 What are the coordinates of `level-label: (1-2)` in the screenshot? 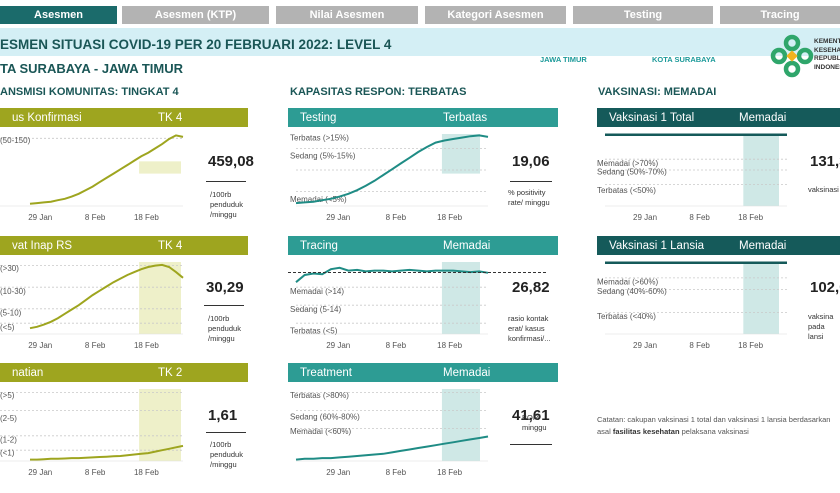 It's located at (8, 439).